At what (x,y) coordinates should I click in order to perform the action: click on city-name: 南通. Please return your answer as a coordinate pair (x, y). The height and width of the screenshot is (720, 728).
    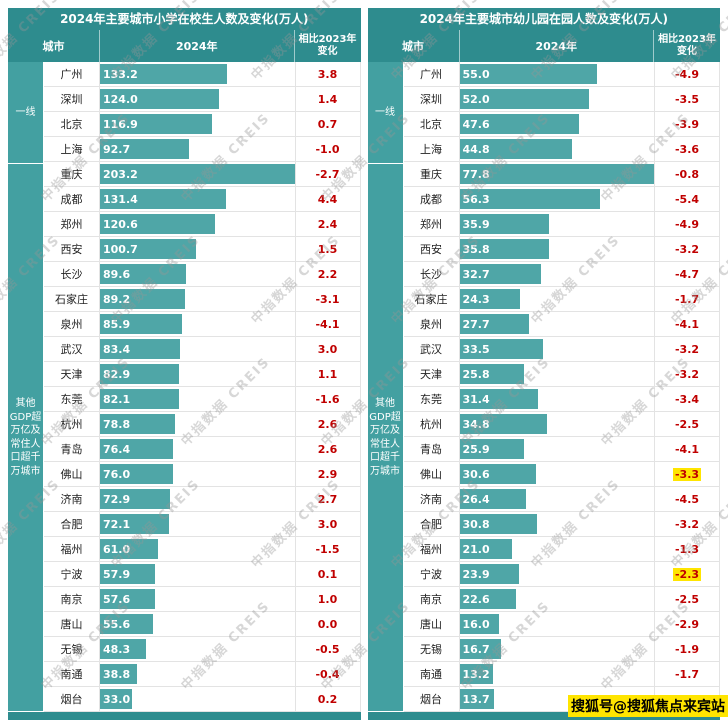
    Looking at the image, I should click on (72, 674).